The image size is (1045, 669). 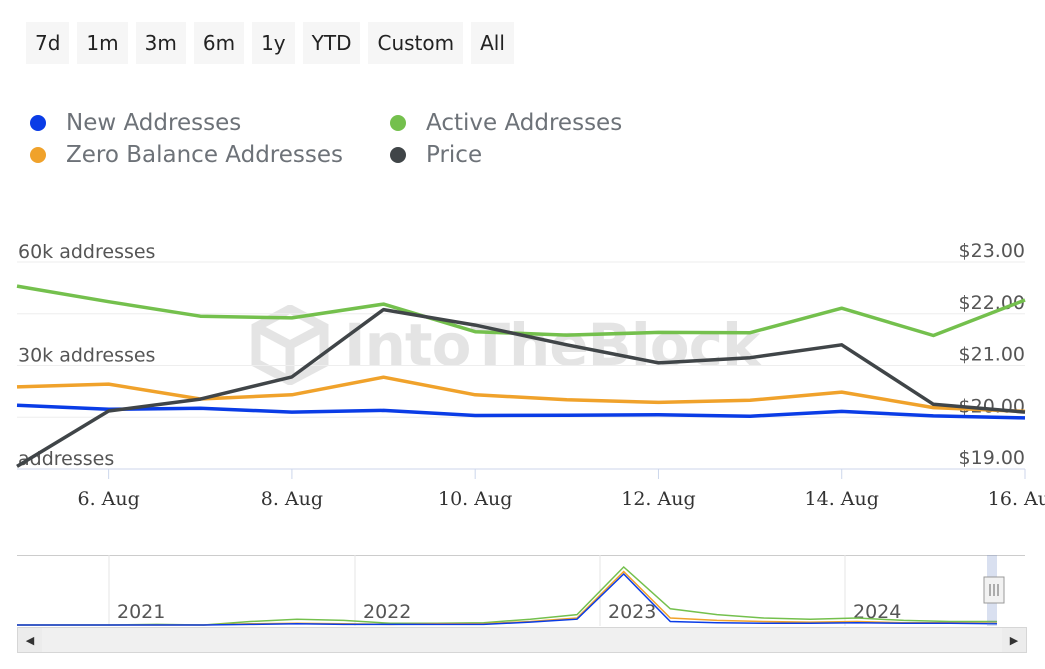 I want to click on x-axis-tick-label: 16. Aug, so click(x=1016, y=499).